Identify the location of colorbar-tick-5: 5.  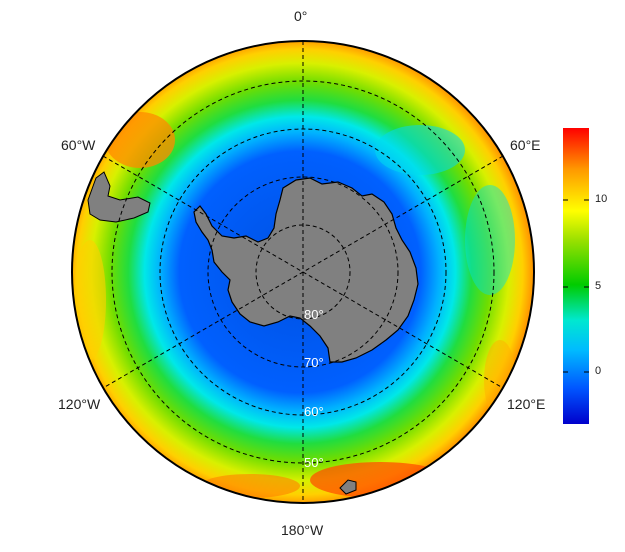
(598, 286).